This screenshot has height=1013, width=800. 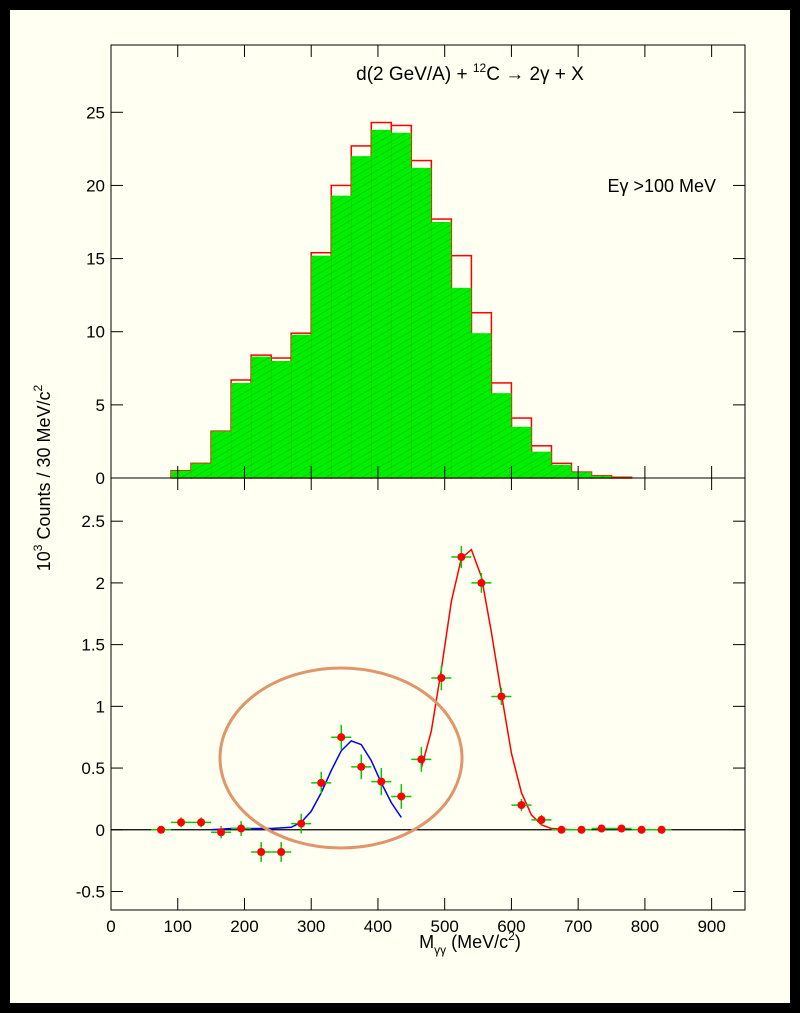 What do you see at coordinates (661, 186) in the screenshot?
I see `annotation: Eγ >100 MeV` at bounding box center [661, 186].